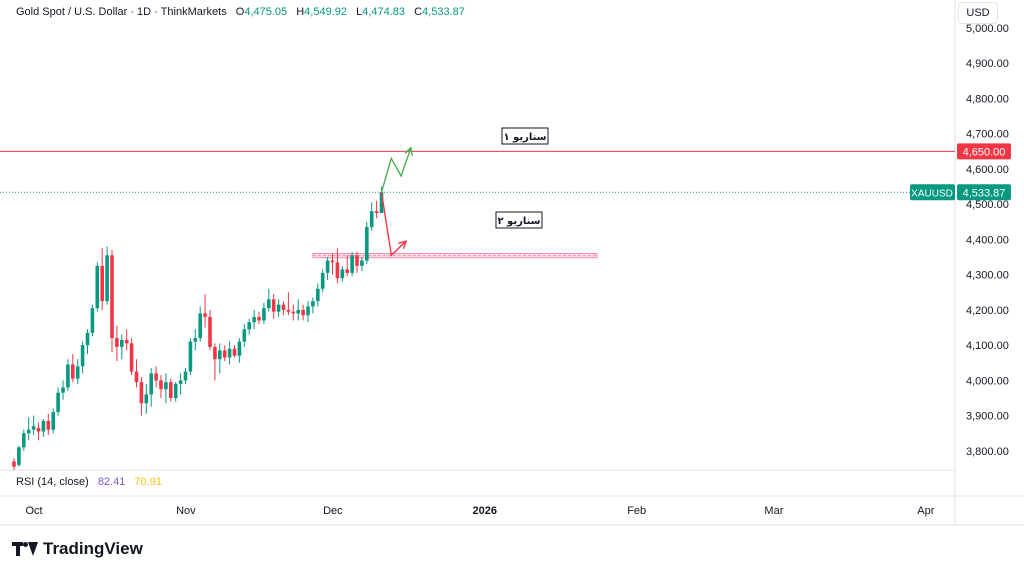  I want to click on rsi-value-2: 70.91, so click(148, 482).